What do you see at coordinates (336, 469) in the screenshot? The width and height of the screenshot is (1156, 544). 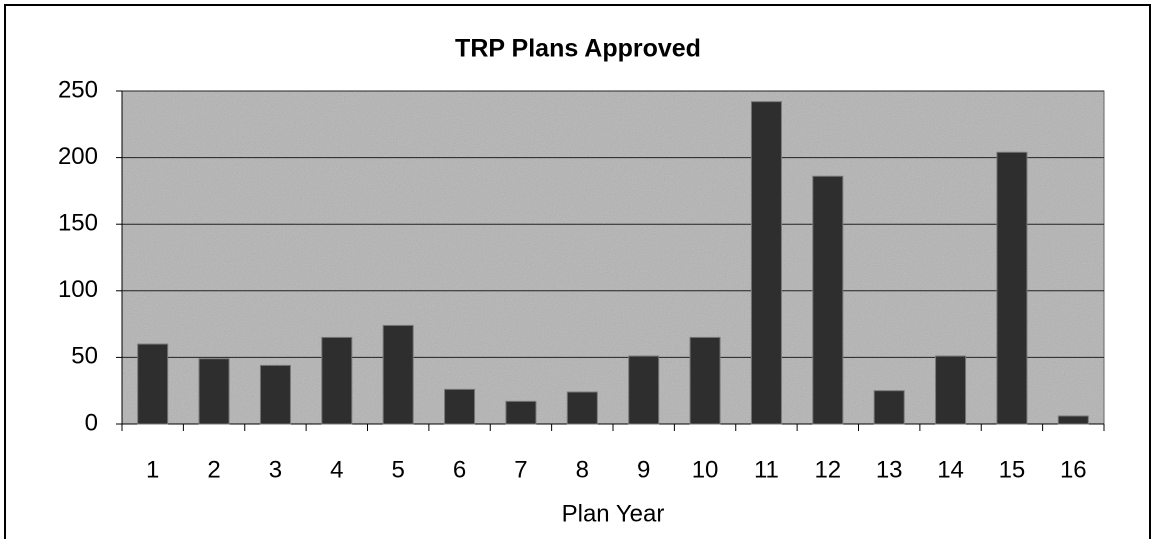 I see `x-tick-label: 4` at bounding box center [336, 469].